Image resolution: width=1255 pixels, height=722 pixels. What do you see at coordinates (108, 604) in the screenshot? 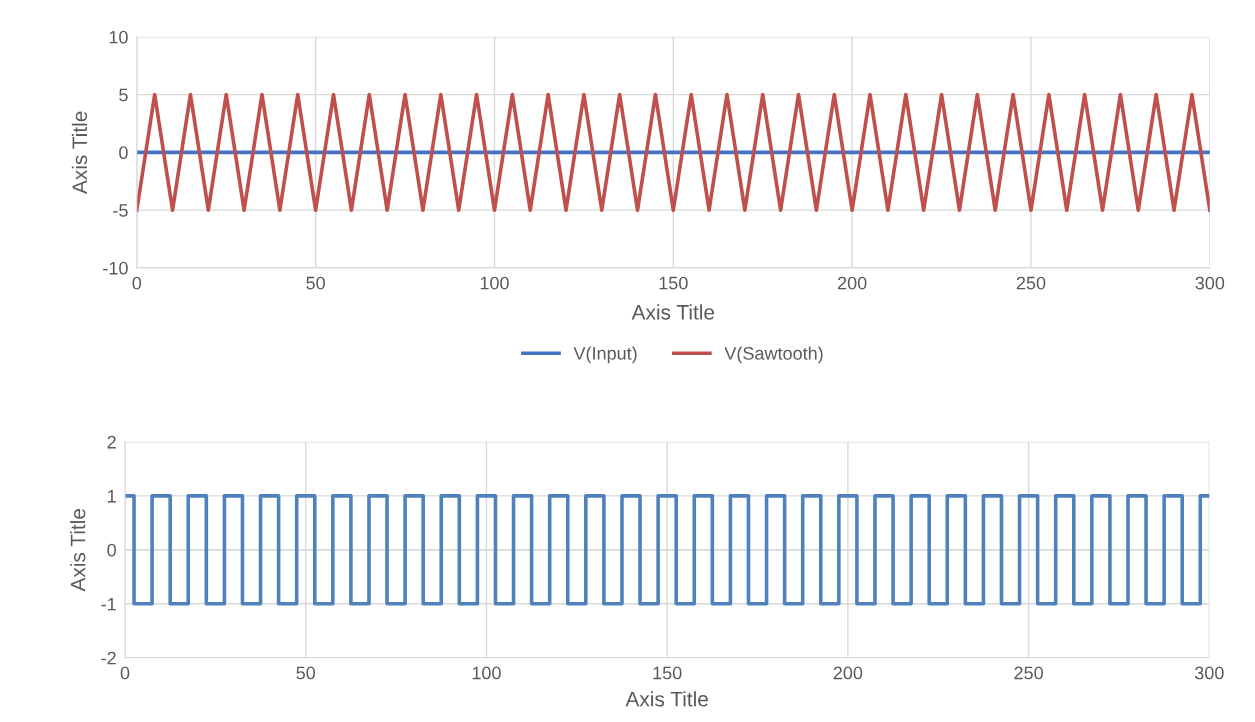
I see `y-tick-label: -1` at bounding box center [108, 604].